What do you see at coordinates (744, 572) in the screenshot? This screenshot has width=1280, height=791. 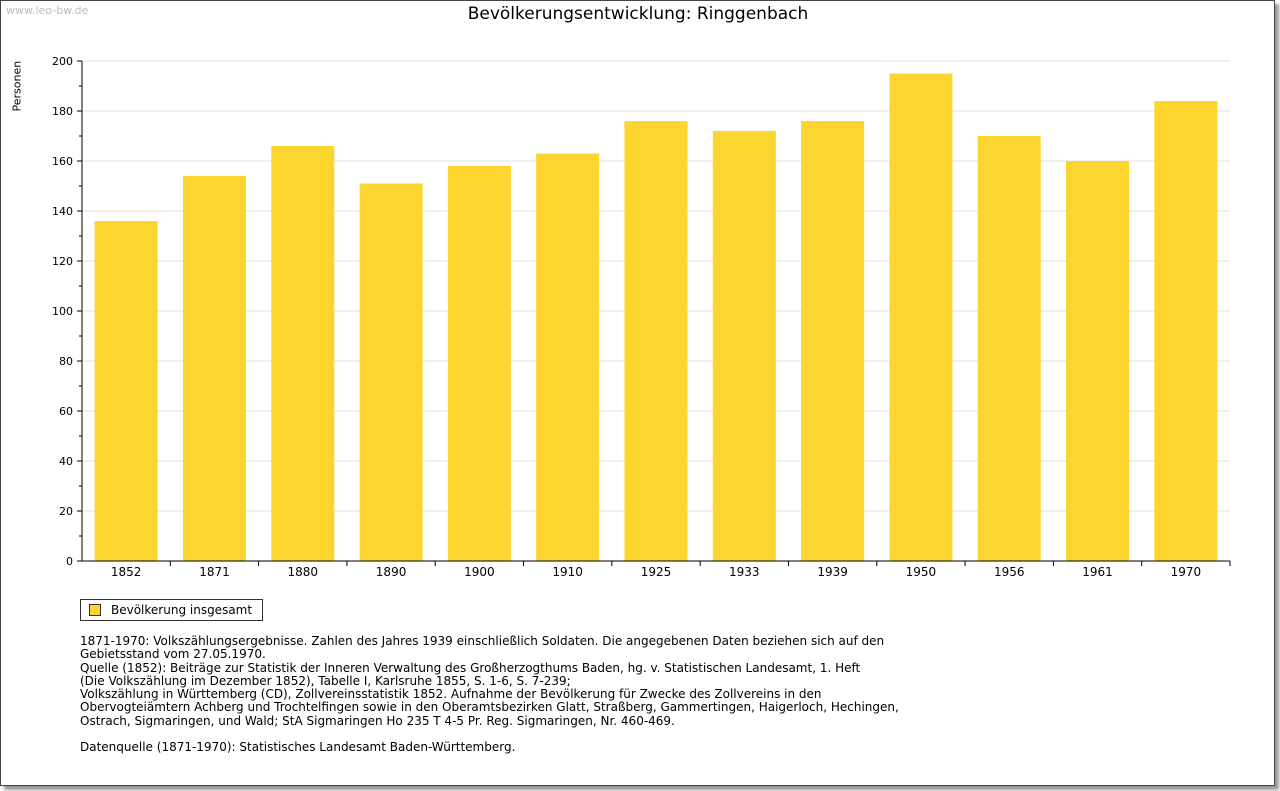 I see `x-tick-label: 1933` at bounding box center [744, 572].